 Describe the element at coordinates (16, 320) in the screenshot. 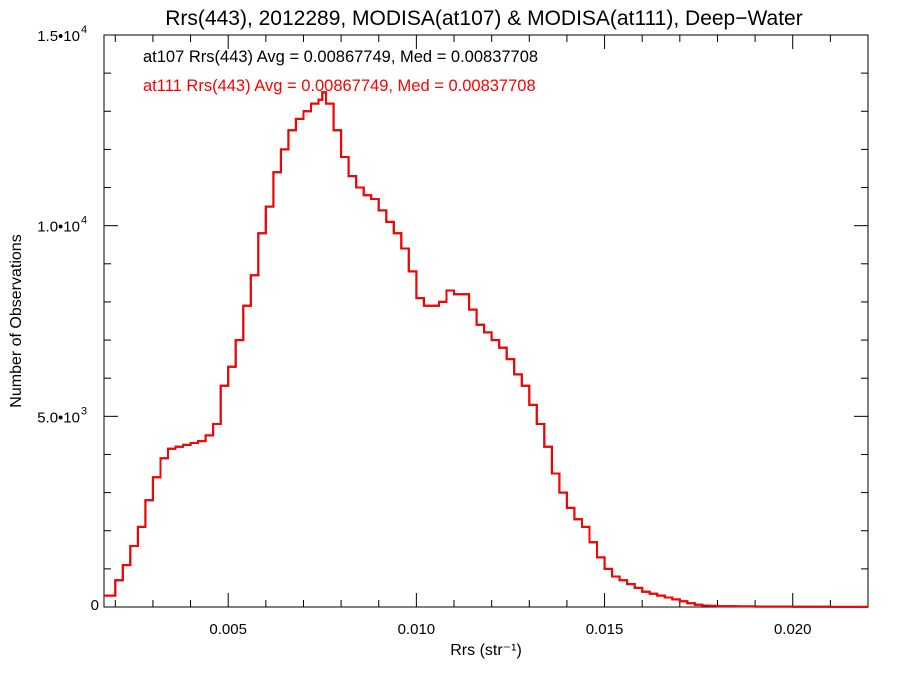

I see `y-axis-label: Number of Observations` at that location.